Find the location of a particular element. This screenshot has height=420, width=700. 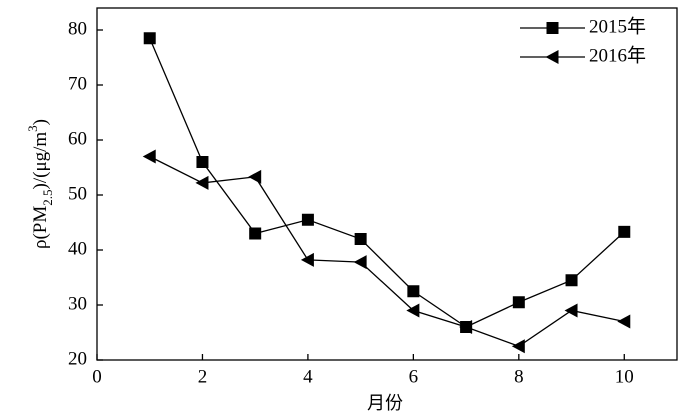

x-tick-label: 8 is located at coordinates (519, 376).